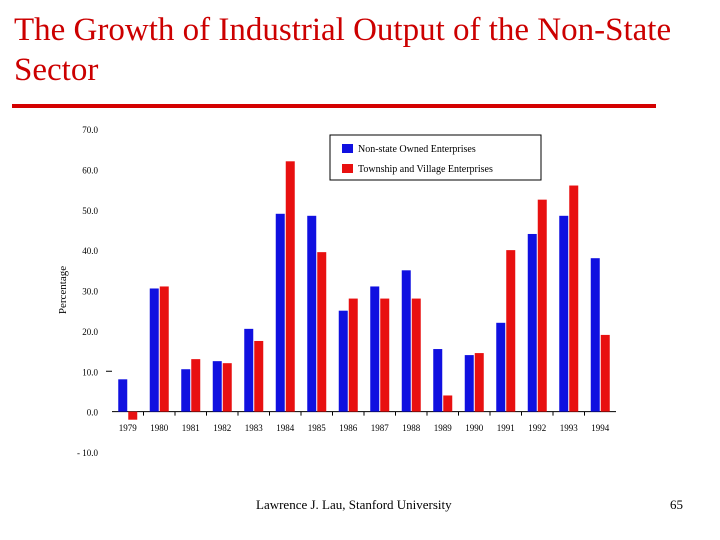  I want to click on x-tick-label: 1981, so click(191, 428).